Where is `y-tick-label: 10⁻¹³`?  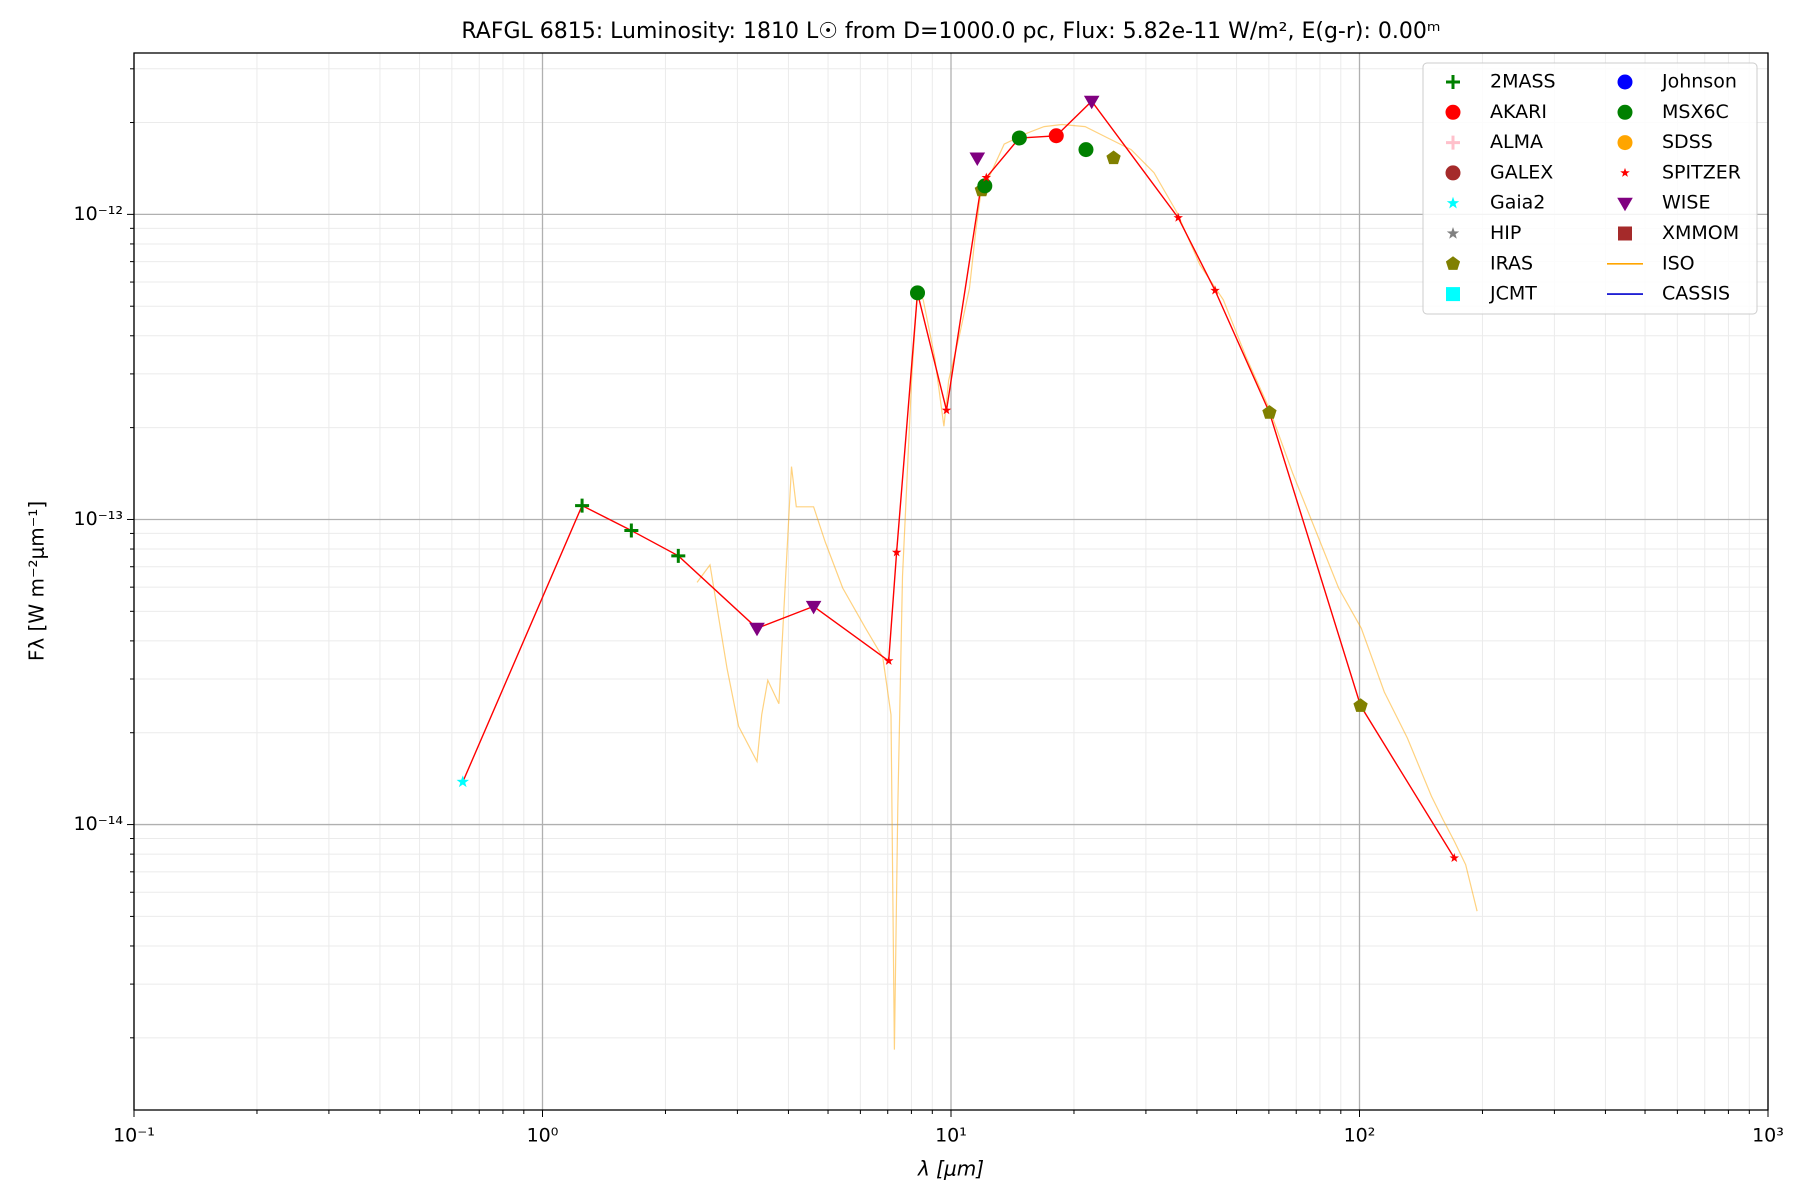 y-tick-label: 10⁻¹³ is located at coordinates (98, 519).